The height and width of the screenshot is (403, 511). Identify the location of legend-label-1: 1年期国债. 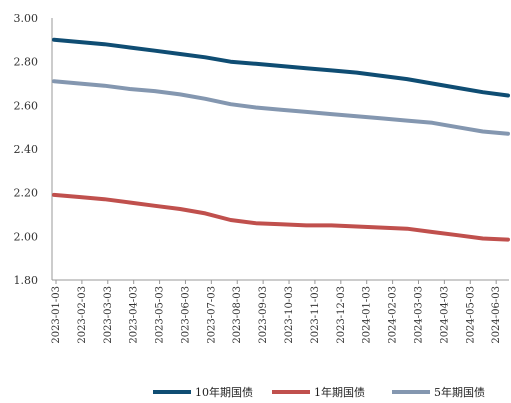
(339, 392).